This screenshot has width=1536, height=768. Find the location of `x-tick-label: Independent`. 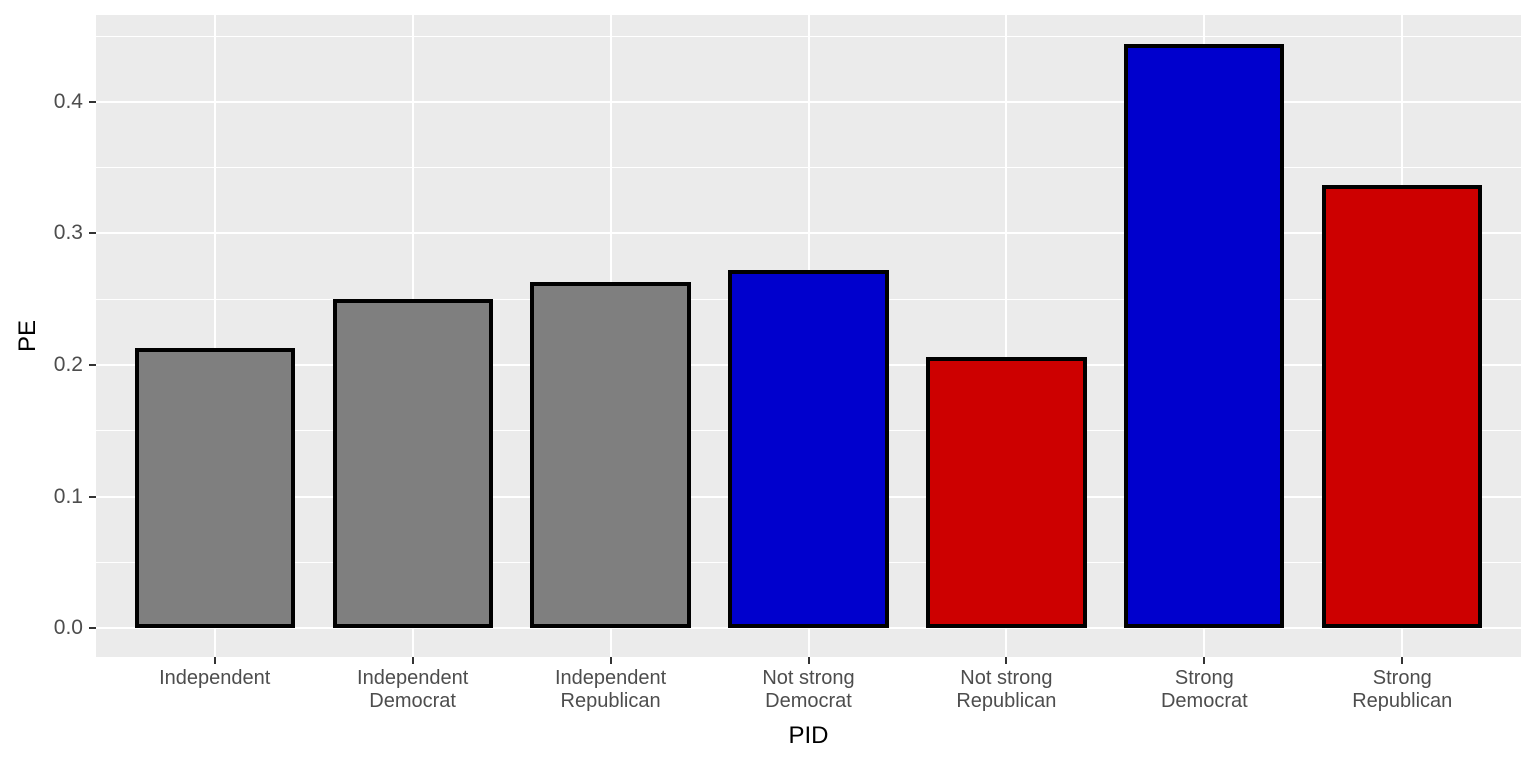

x-tick-label: Independent is located at coordinates (215, 678).